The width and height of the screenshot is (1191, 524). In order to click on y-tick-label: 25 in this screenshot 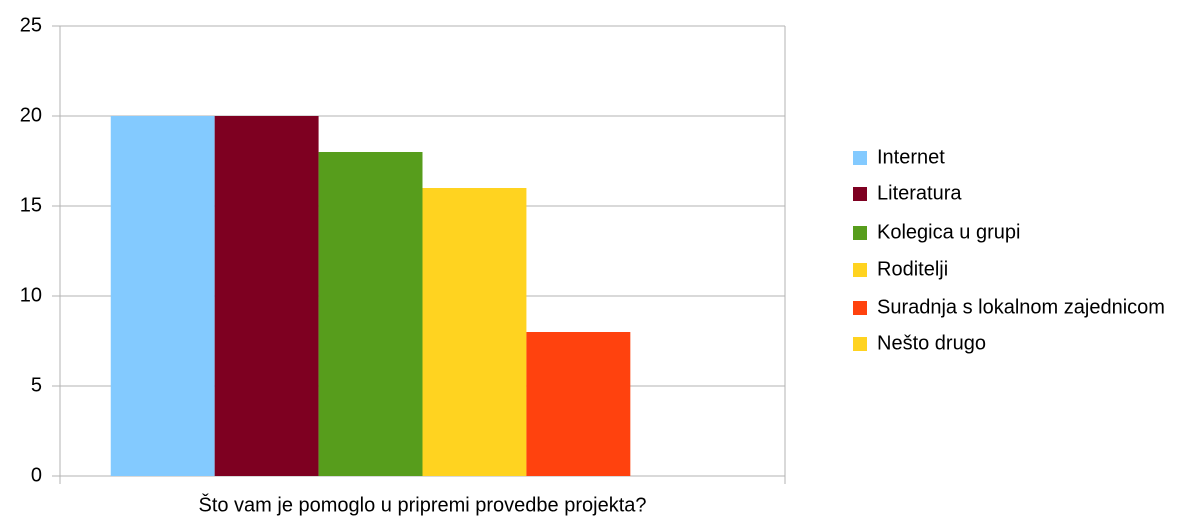, I will do `click(31, 25)`.